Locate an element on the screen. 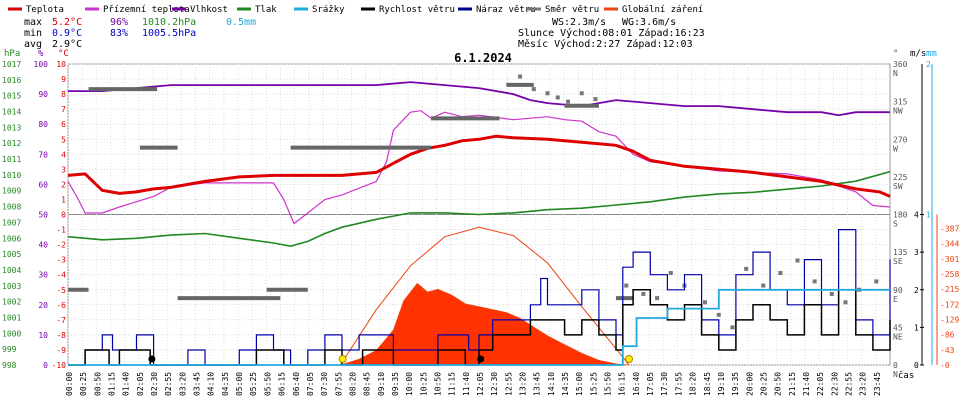 The image size is (966, 400). stat-max-label: max is located at coordinates (33, 22).